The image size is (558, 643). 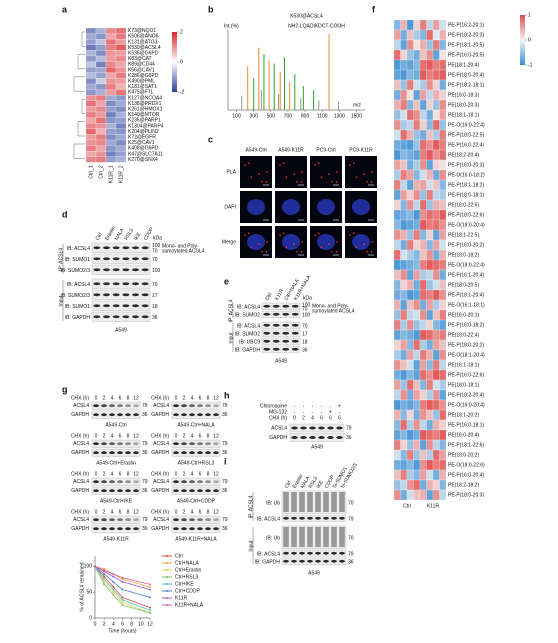 I want to click on x-tick-label: 0, so click(x=95, y=624).